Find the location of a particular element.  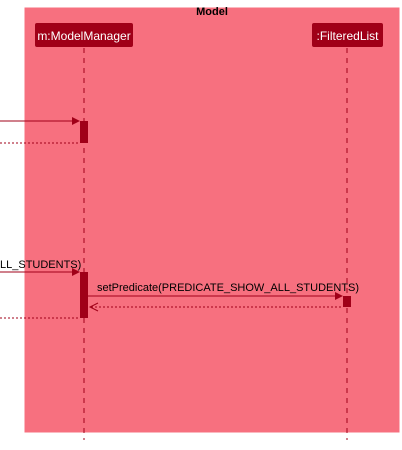

model-manager-participant is located at coordinates (84, 35).